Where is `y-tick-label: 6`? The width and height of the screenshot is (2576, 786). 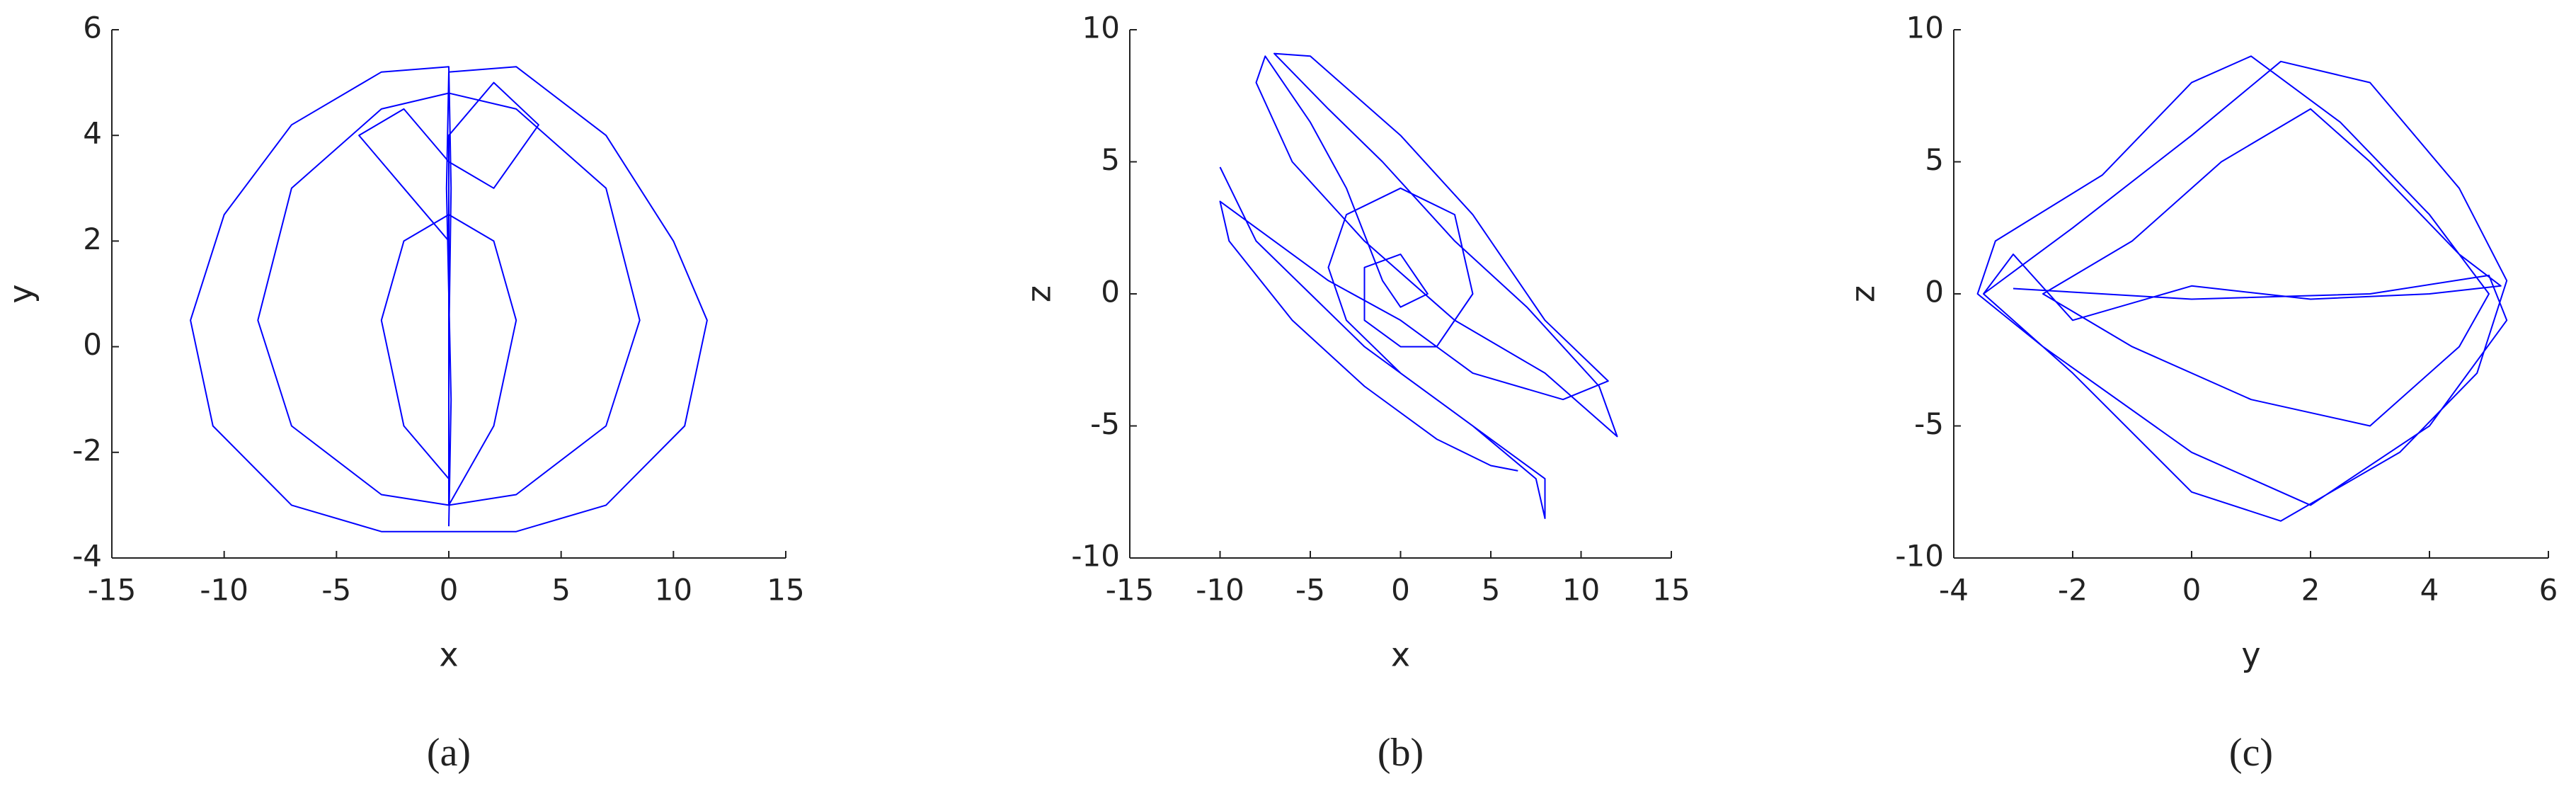 y-tick-label: 6 is located at coordinates (92, 28).